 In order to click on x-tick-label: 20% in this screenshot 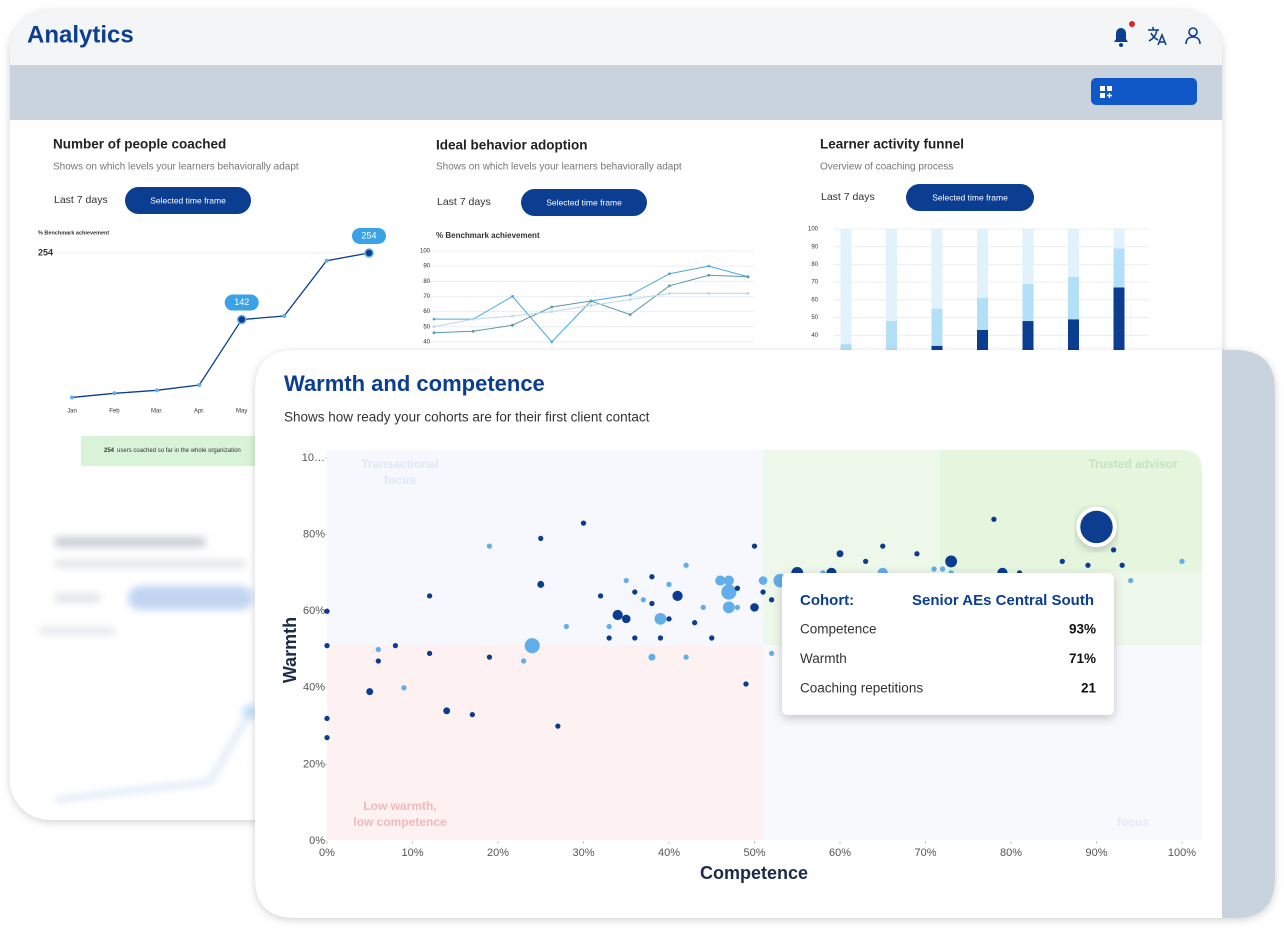, I will do `click(498, 853)`.